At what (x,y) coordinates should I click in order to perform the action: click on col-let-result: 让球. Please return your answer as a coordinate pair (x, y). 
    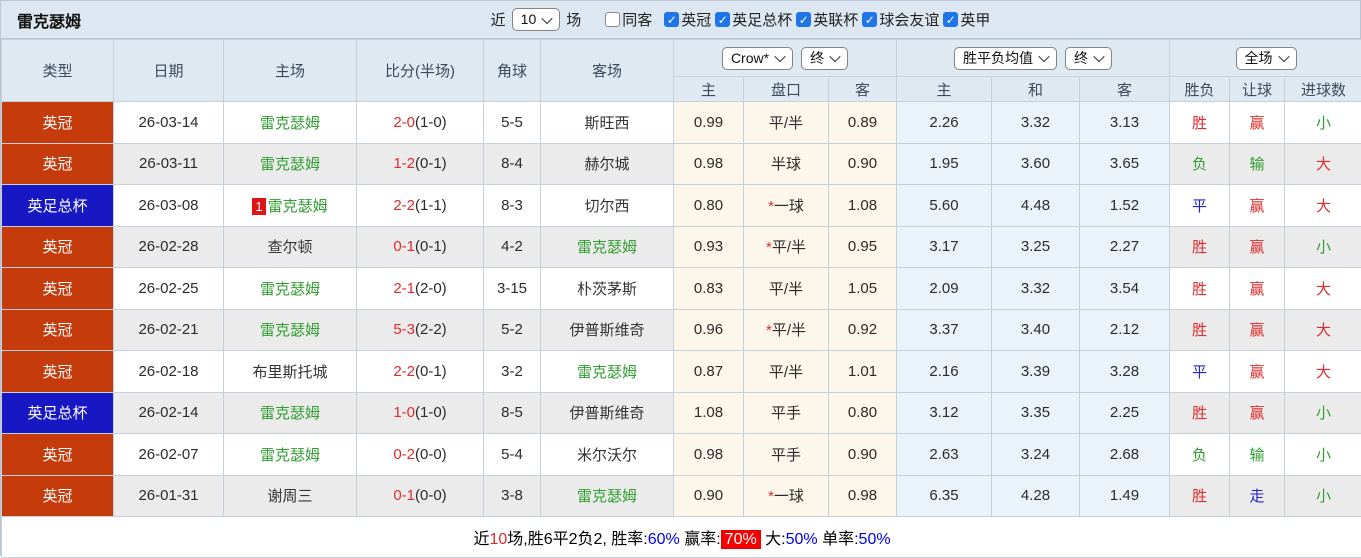
    Looking at the image, I should click on (1257, 89).